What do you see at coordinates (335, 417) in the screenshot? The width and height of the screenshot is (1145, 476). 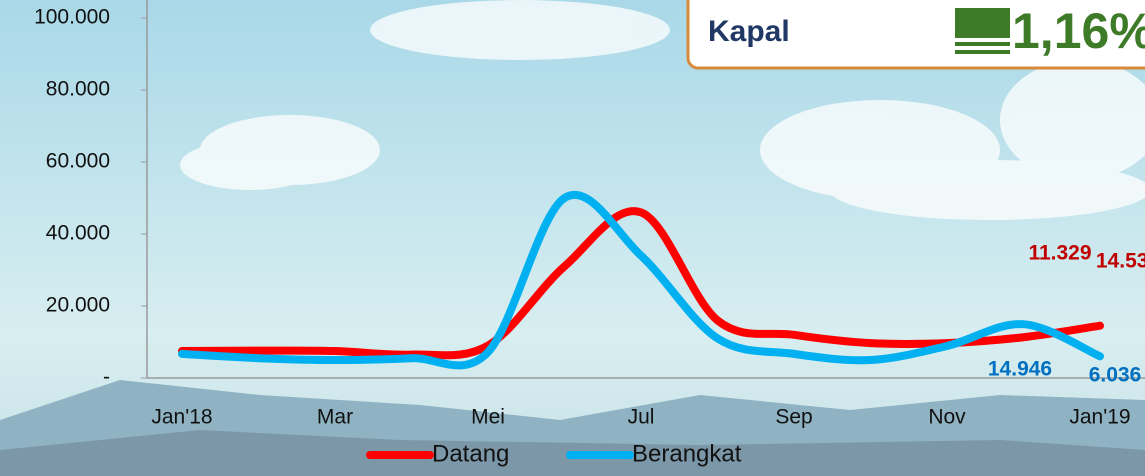 I see `x-tick-label: Mar` at bounding box center [335, 417].